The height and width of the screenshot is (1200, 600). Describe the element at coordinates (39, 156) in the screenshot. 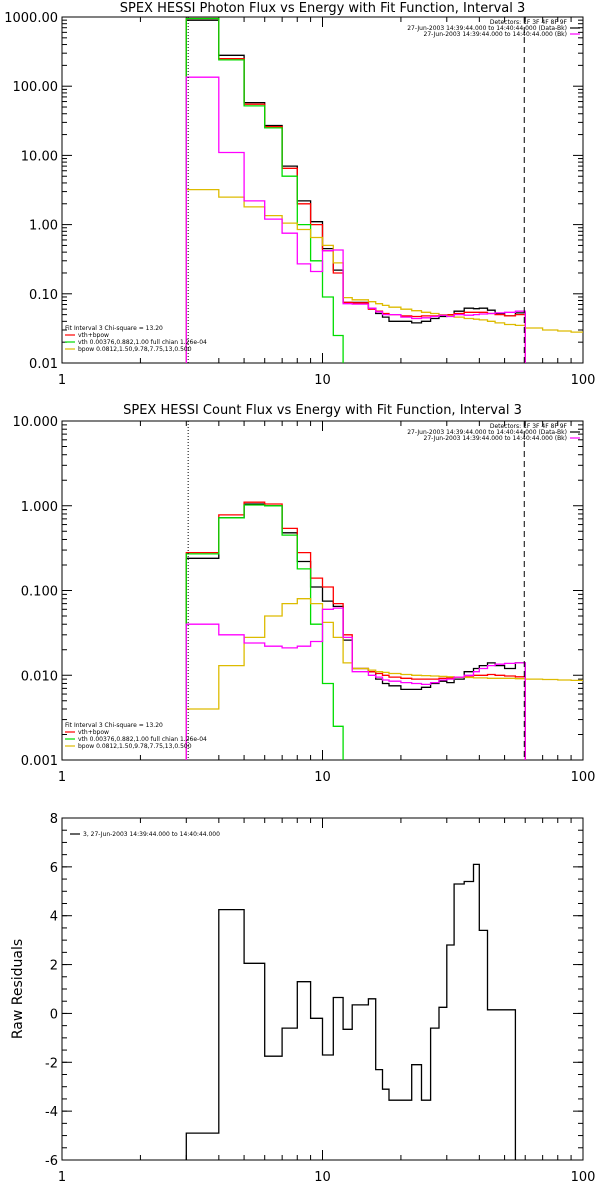

I see `y-tick-label: 10.00` at that location.